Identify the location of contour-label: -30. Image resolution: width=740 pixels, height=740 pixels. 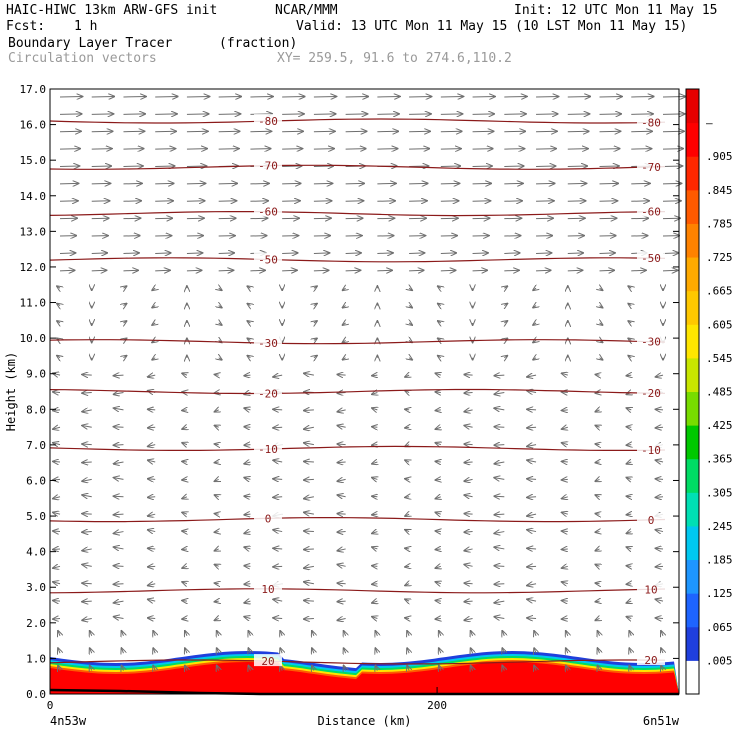
(651, 342).